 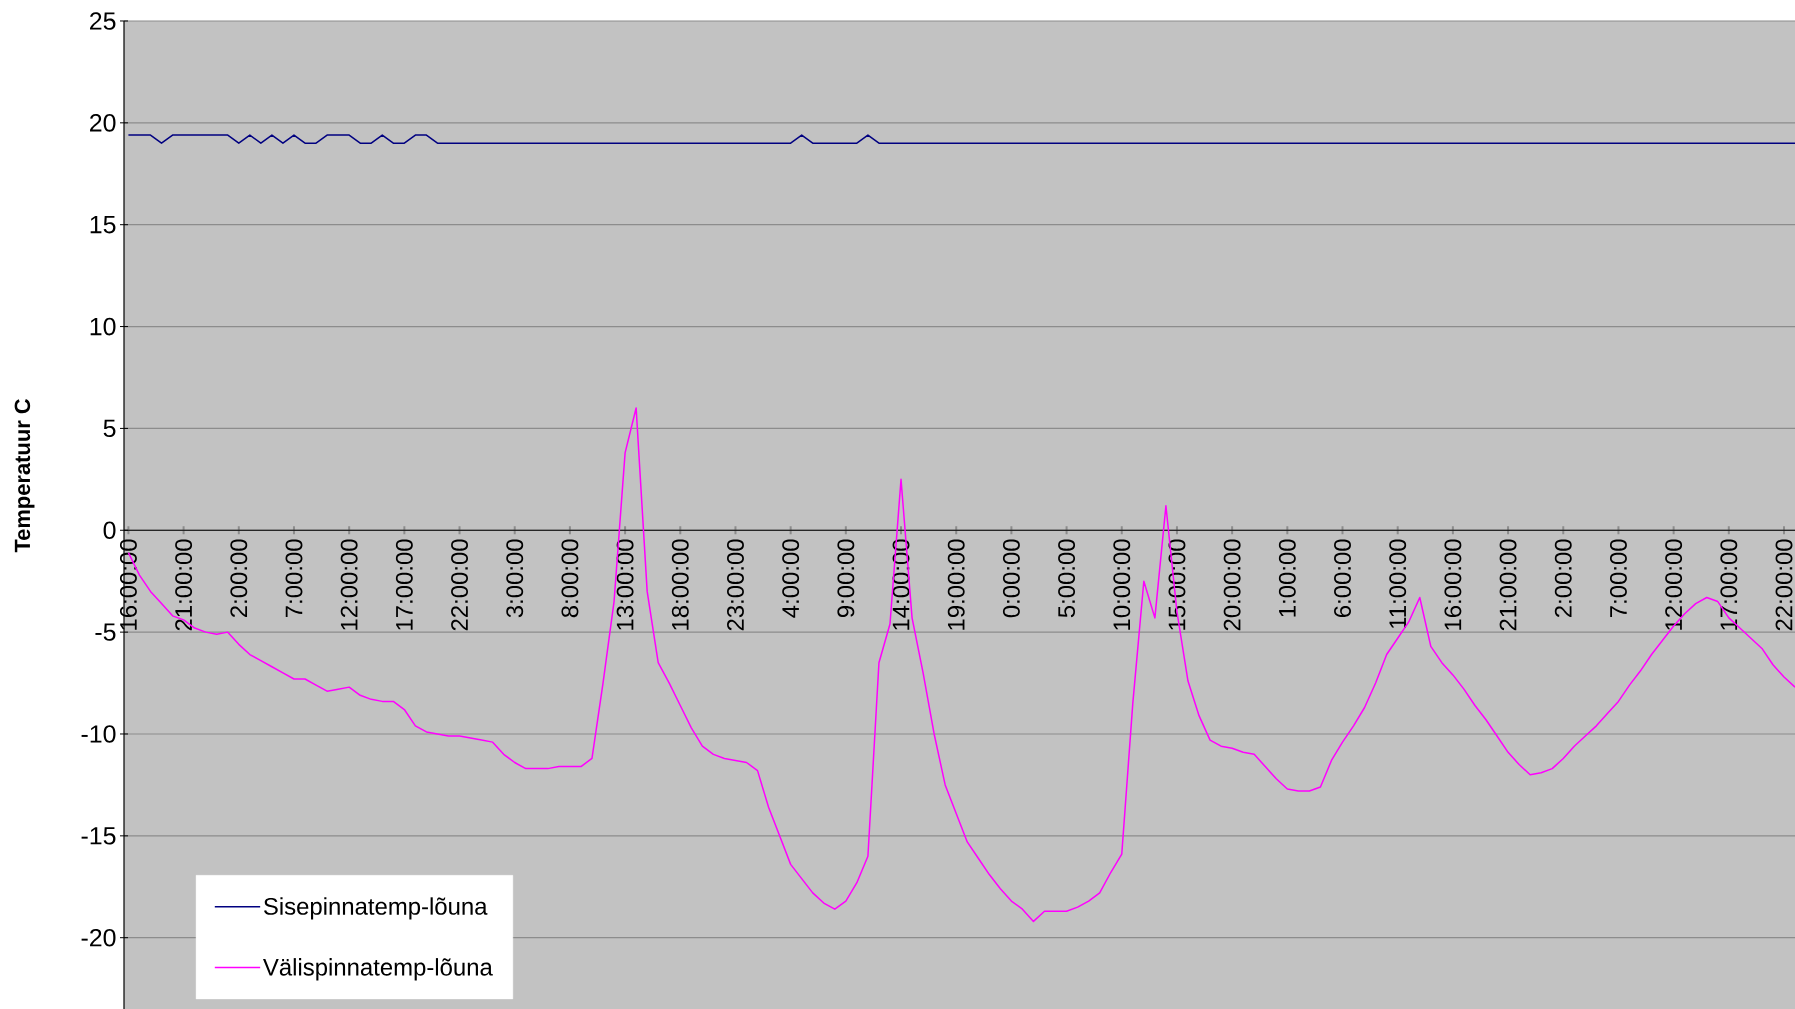 I want to click on y-axis-title: Temperatuur C, so click(x=24, y=475).